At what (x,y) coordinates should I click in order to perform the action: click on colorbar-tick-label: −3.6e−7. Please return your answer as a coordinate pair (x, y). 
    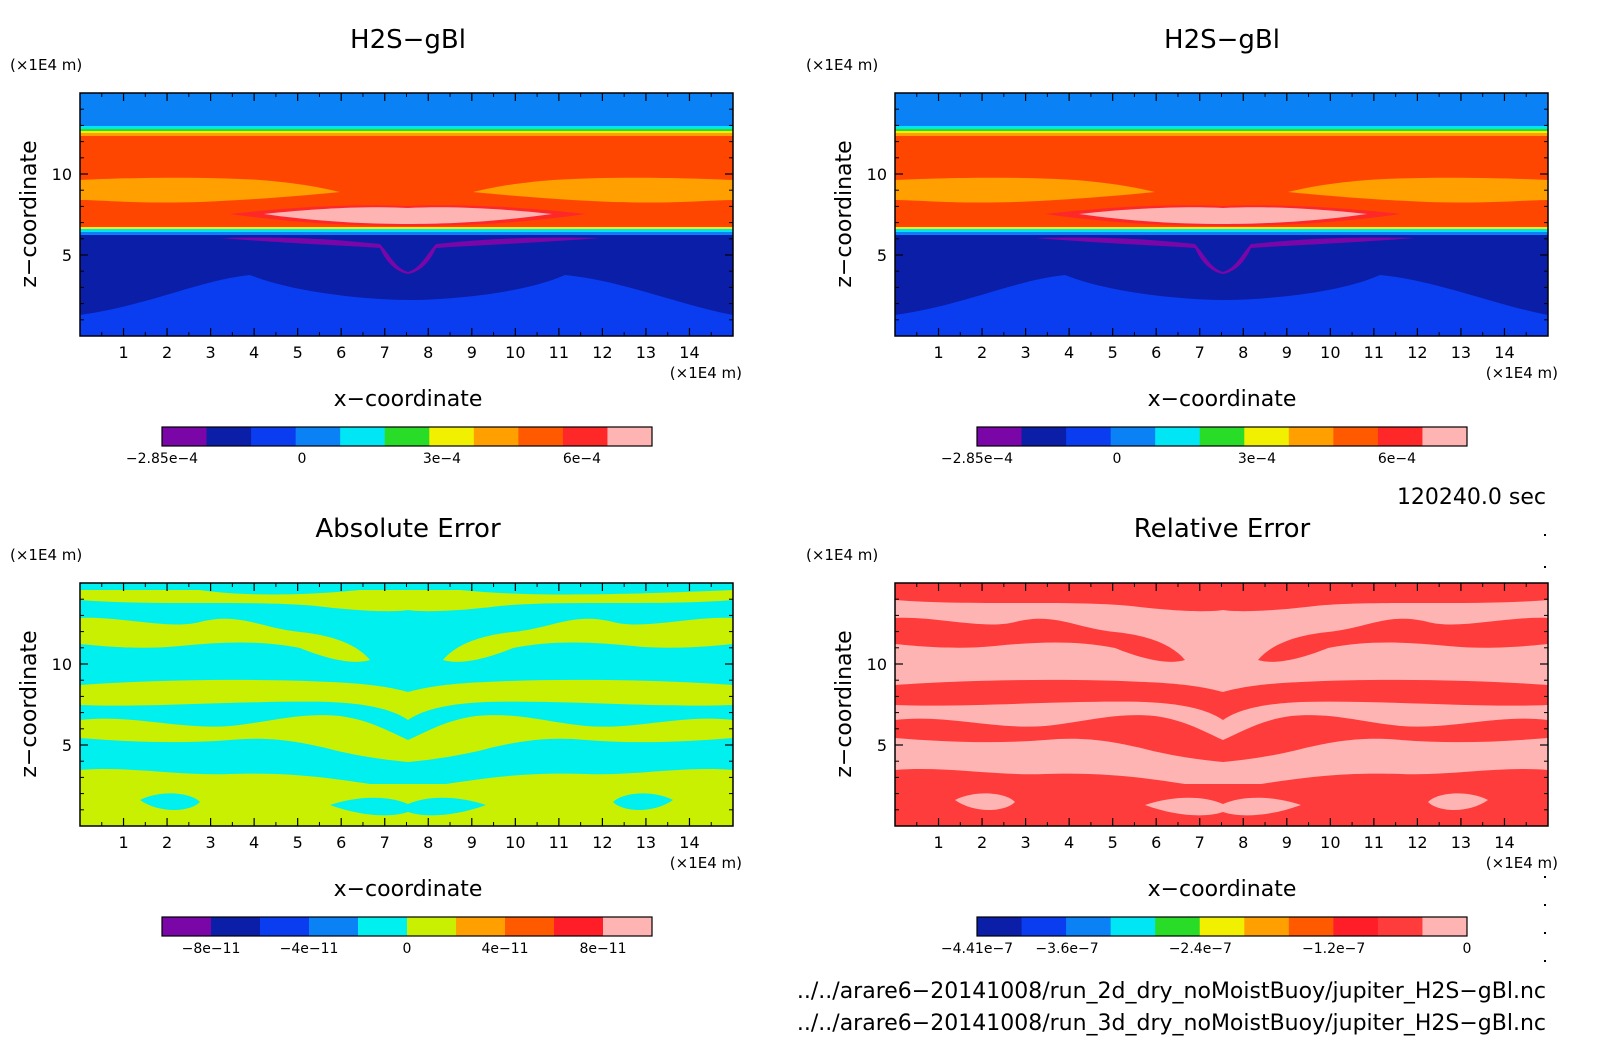
    Looking at the image, I should click on (1066, 949).